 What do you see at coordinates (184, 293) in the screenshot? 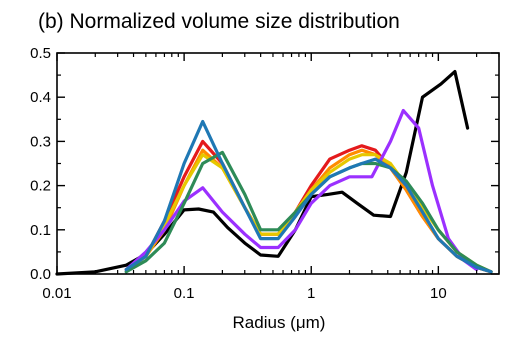
I see `x-tick-label: 0.1` at bounding box center [184, 293].